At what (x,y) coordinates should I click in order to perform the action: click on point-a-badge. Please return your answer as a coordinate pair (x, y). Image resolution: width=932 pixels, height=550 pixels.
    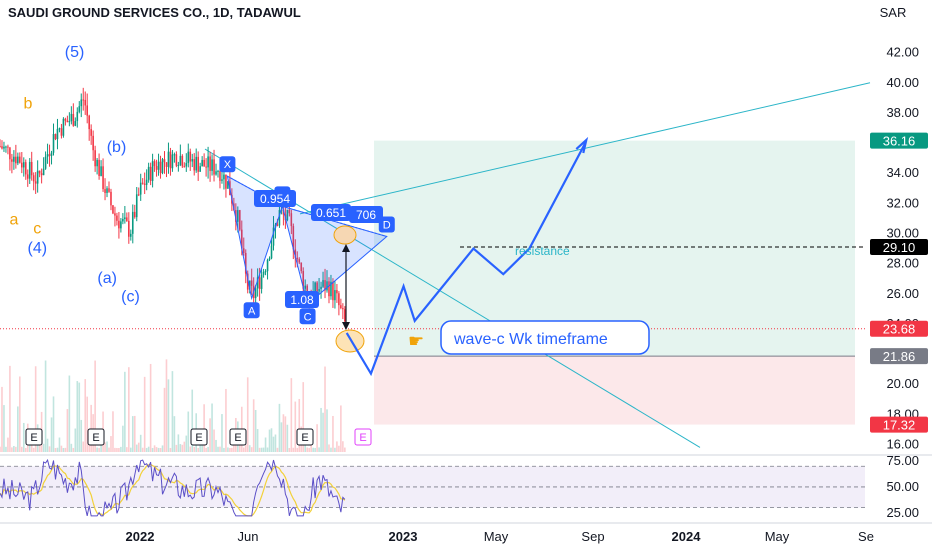
    Looking at the image, I should click on (251, 310).